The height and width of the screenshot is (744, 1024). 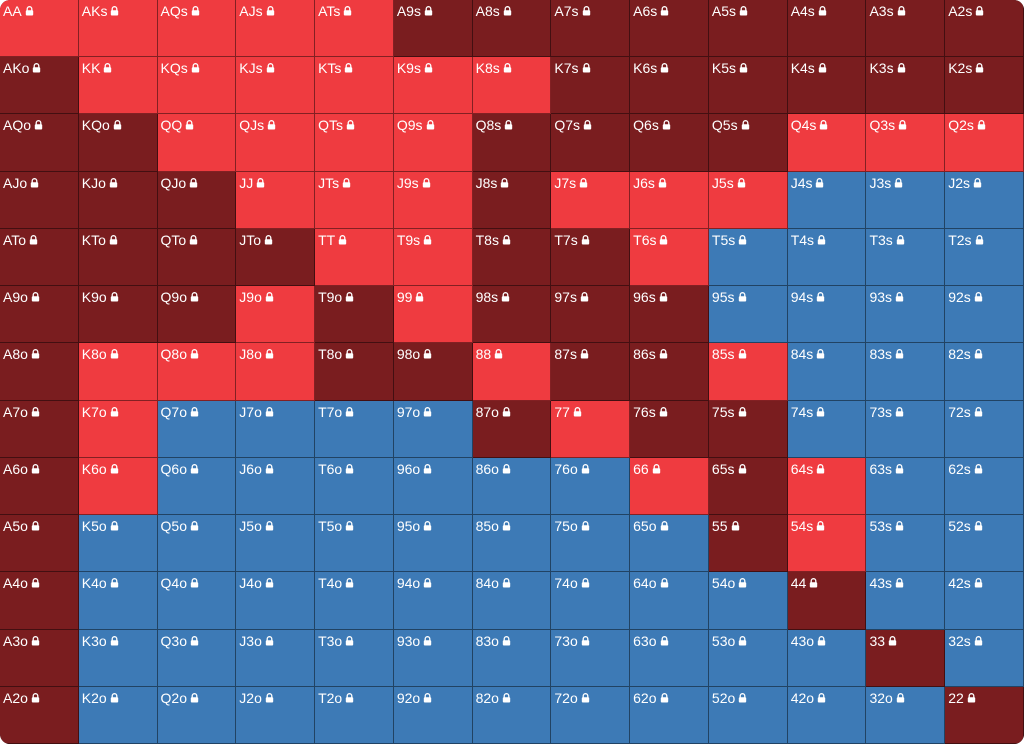 I want to click on hand-cell-J7s: J7s, so click(x=591, y=200).